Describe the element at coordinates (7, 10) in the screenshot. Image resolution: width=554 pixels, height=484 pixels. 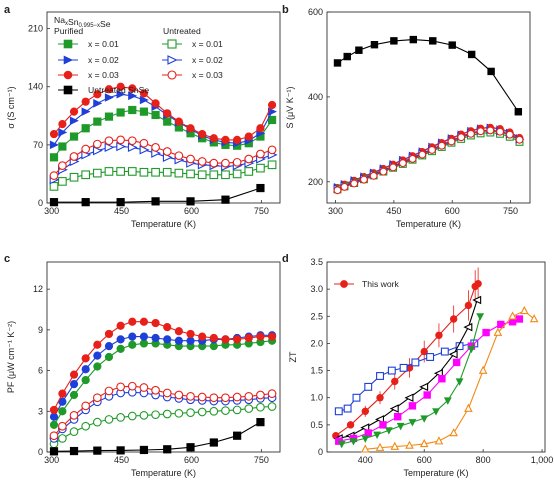
I see `panel-letter-a: a` at that location.